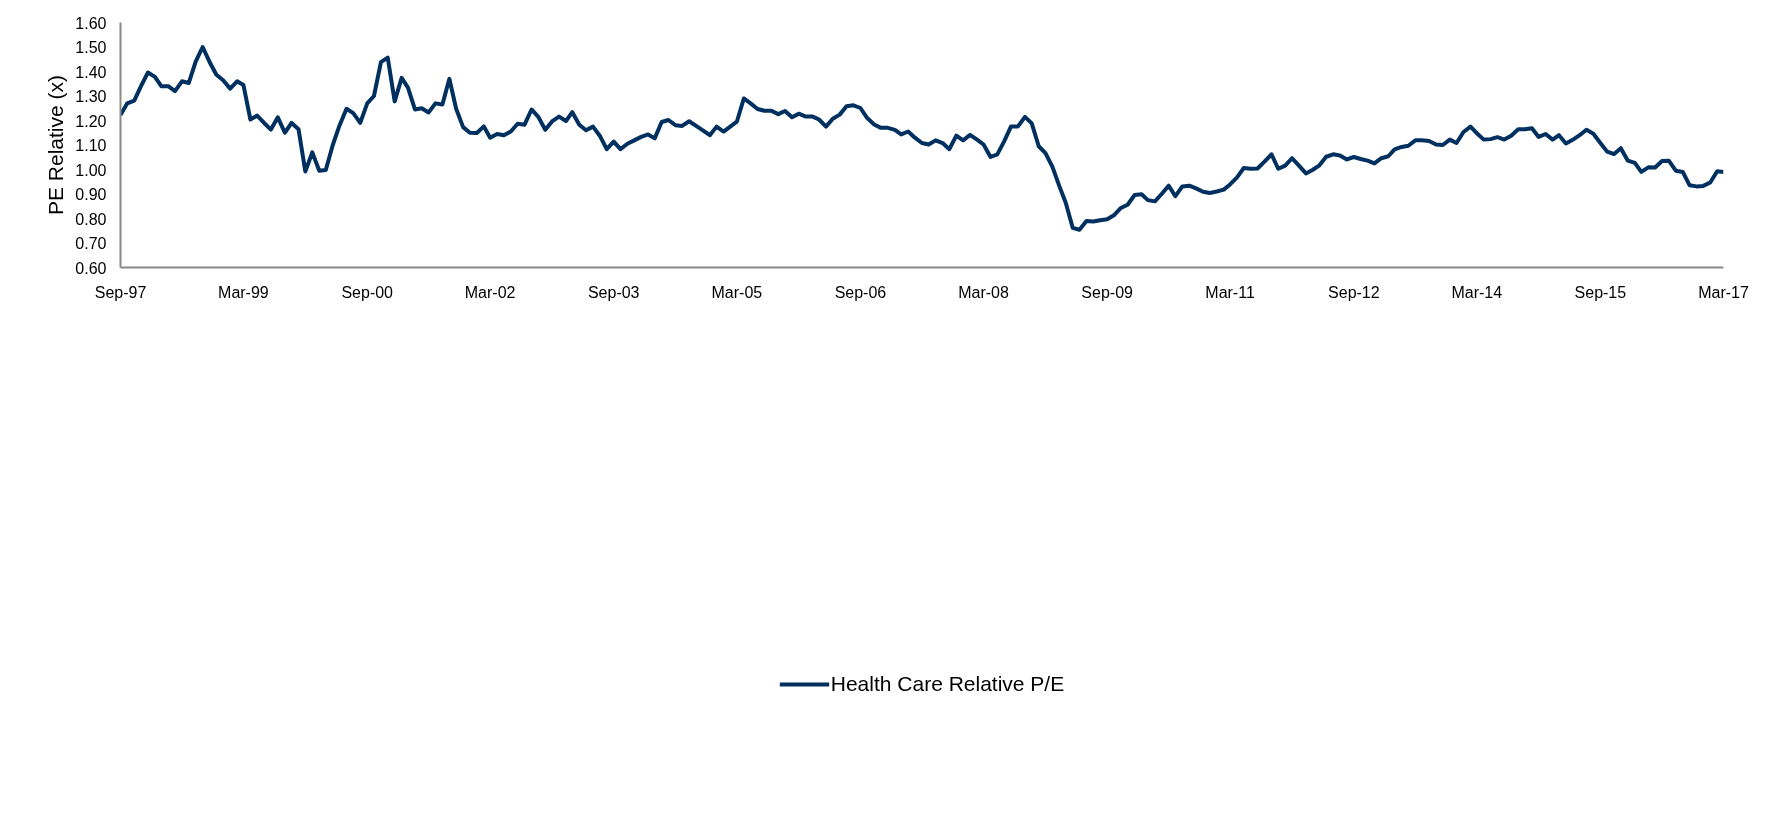 Image resolution: width=1773 pixels, height=819 pixels. Describe the element at coordinates (91, 170) in the screenshot. I see `y-tick-label: 1.00` at that location.